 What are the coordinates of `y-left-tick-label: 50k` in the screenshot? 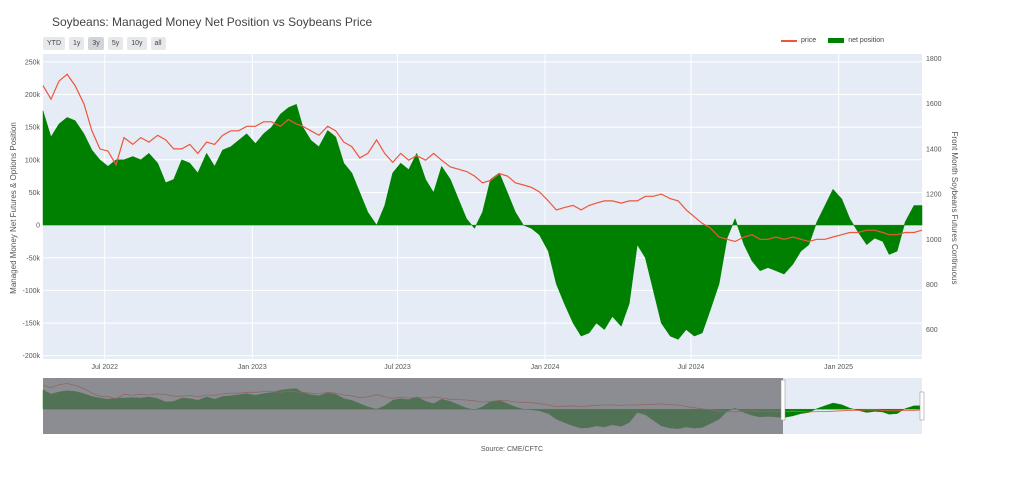 It's located at (35, 193).